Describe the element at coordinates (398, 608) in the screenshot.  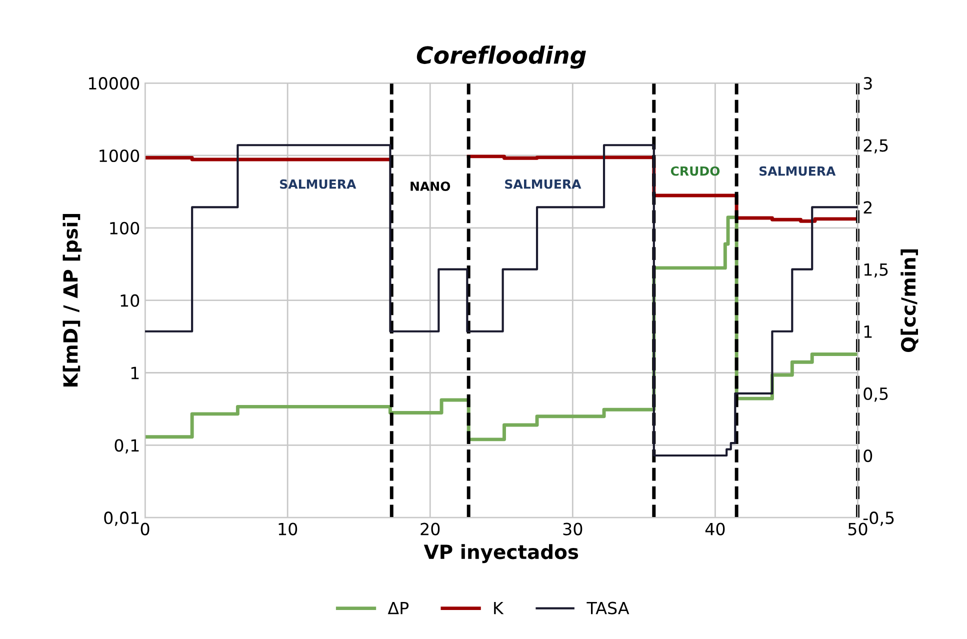
I see `legend-label: ΔP` at that location.